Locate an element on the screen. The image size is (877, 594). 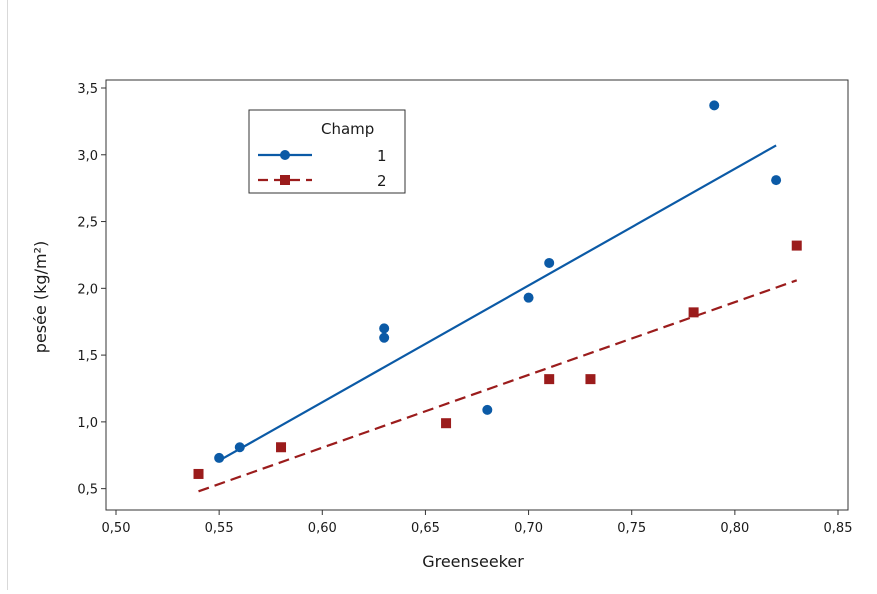
window-edge is located at coordinates (7, 295).